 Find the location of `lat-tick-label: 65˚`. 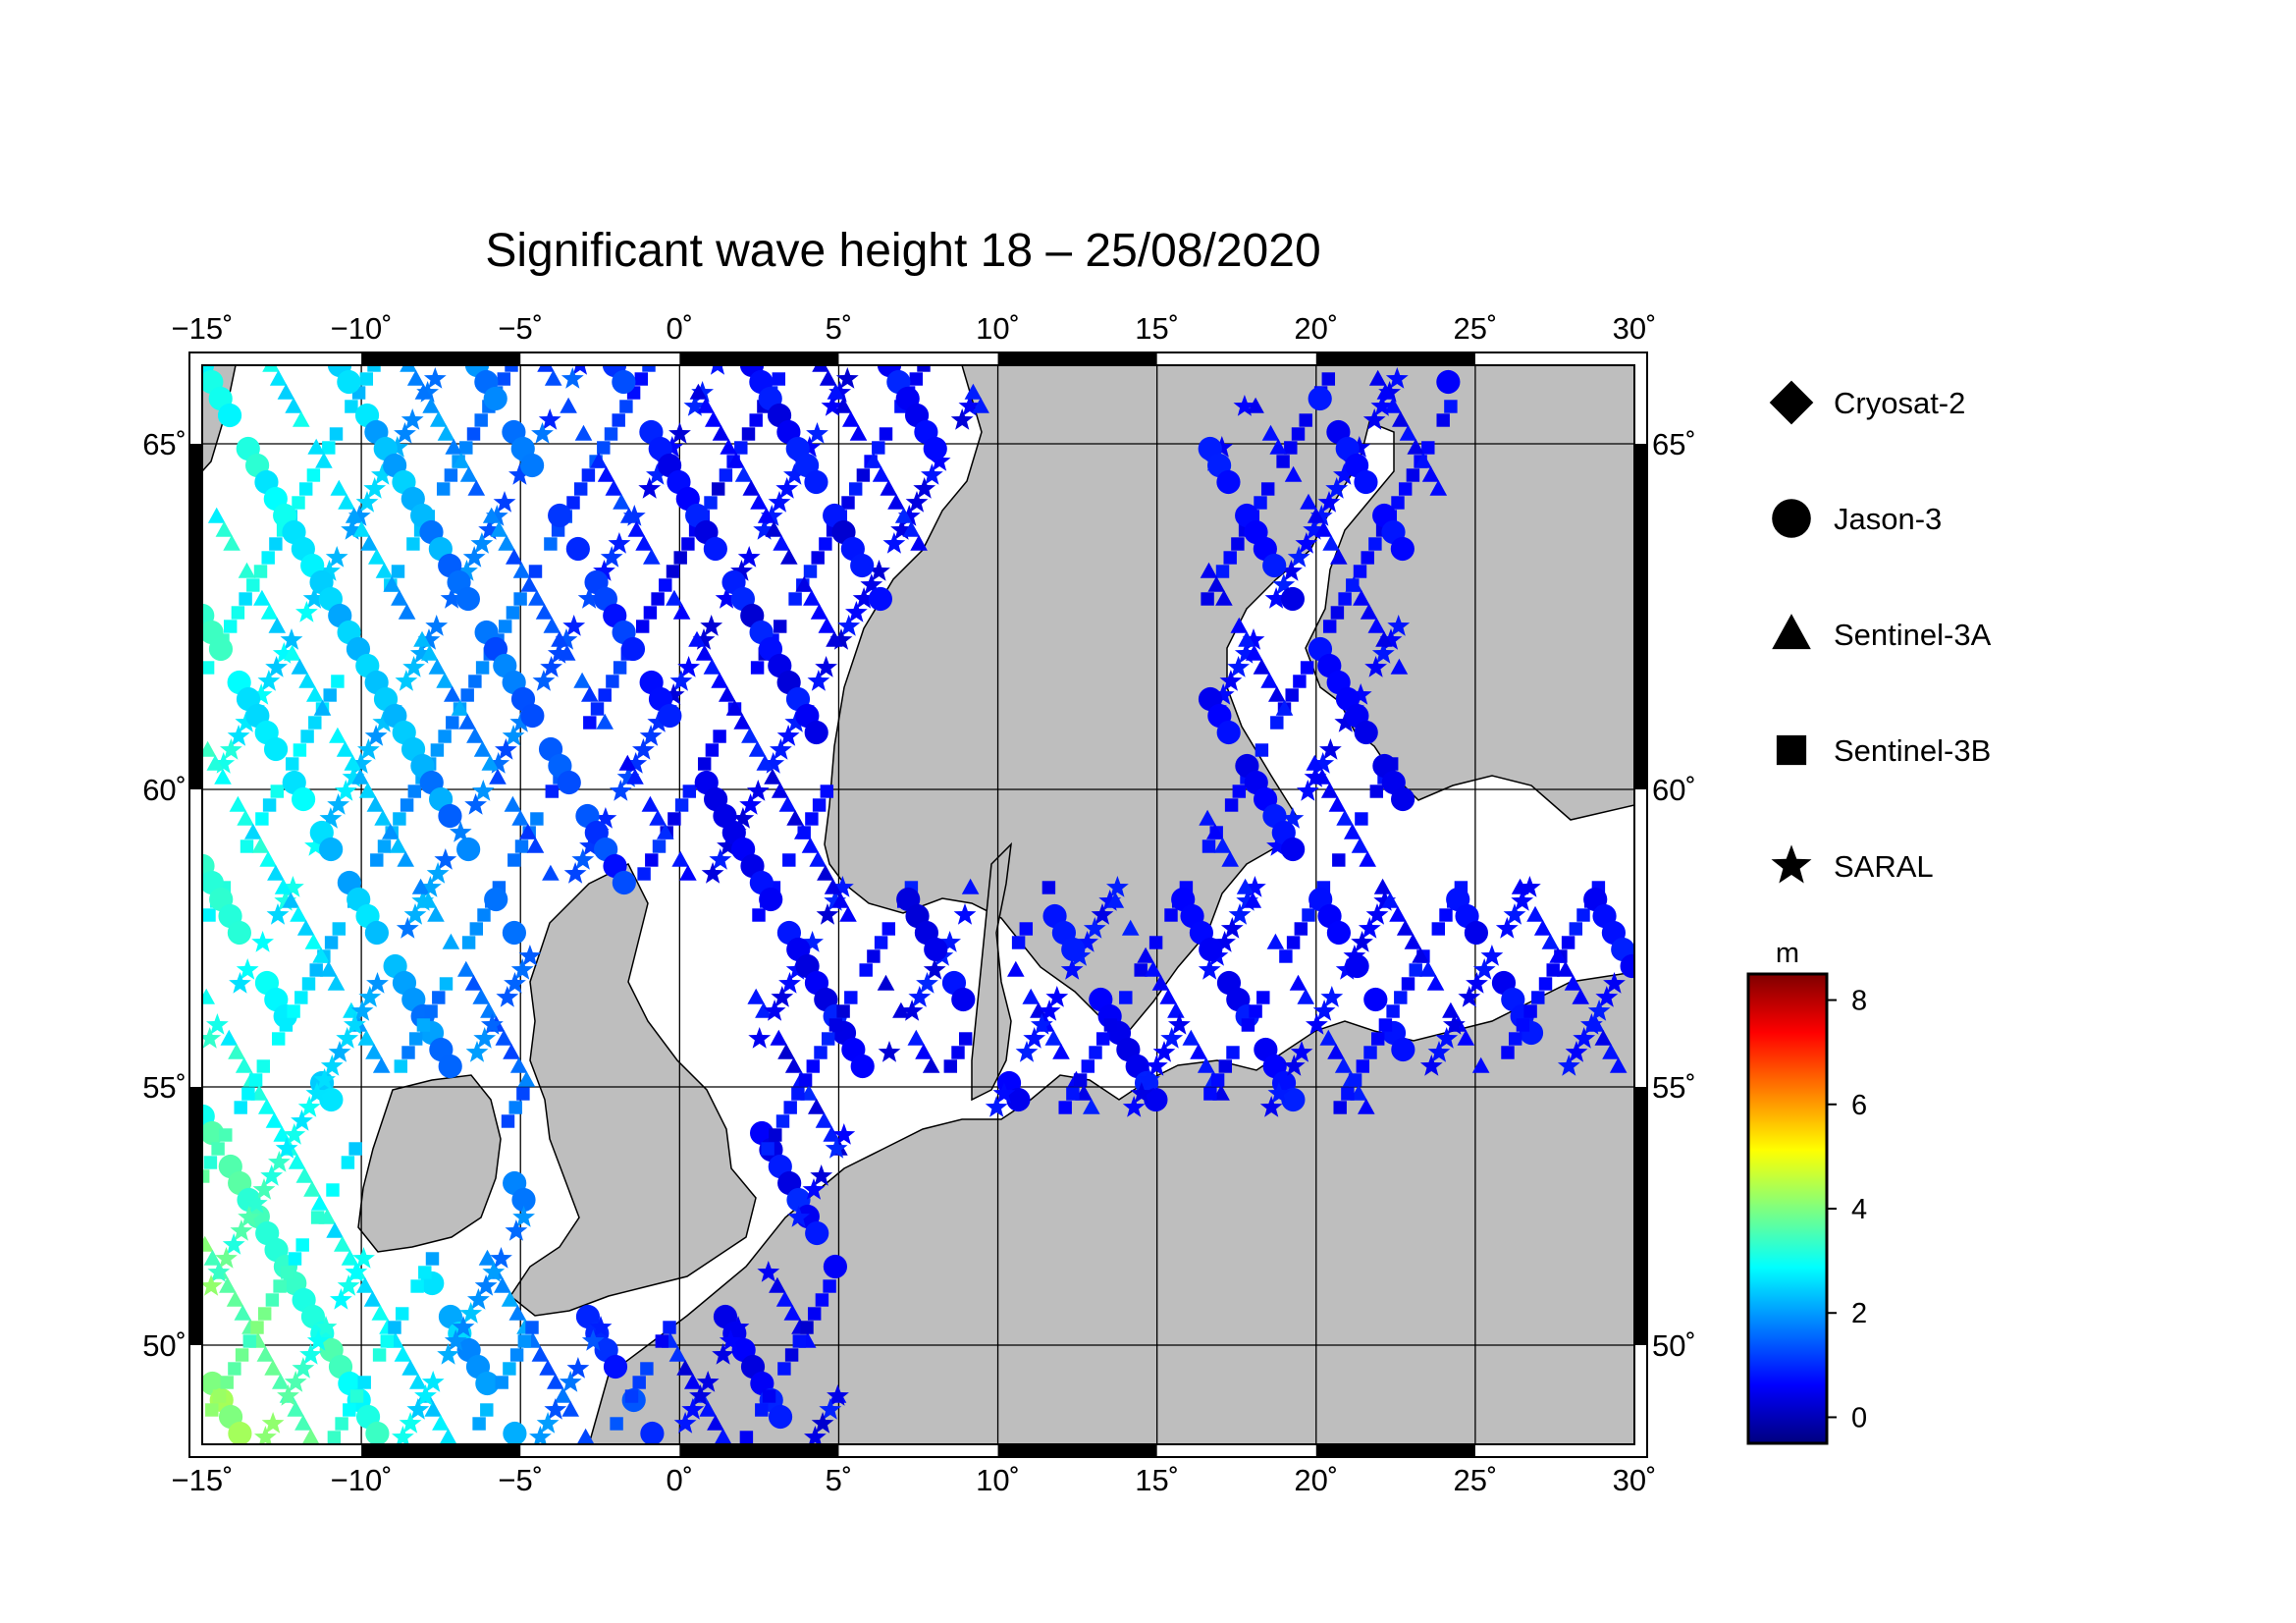

lat-tick-label: 65˚ is located at coordinates (164, 444).